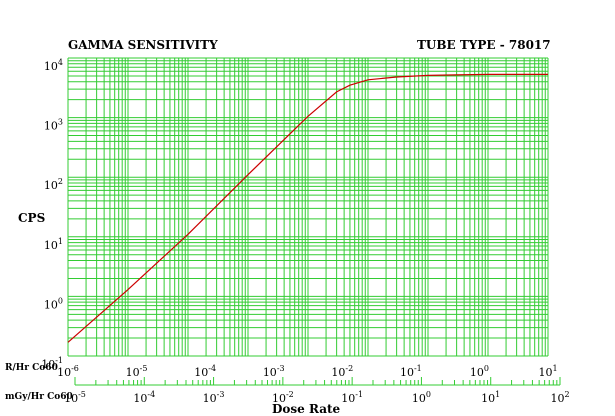 The width and height of the screenshot is (615, 416). I want to click on x-tick-label: 10⁻⁵, so click(137, 371).